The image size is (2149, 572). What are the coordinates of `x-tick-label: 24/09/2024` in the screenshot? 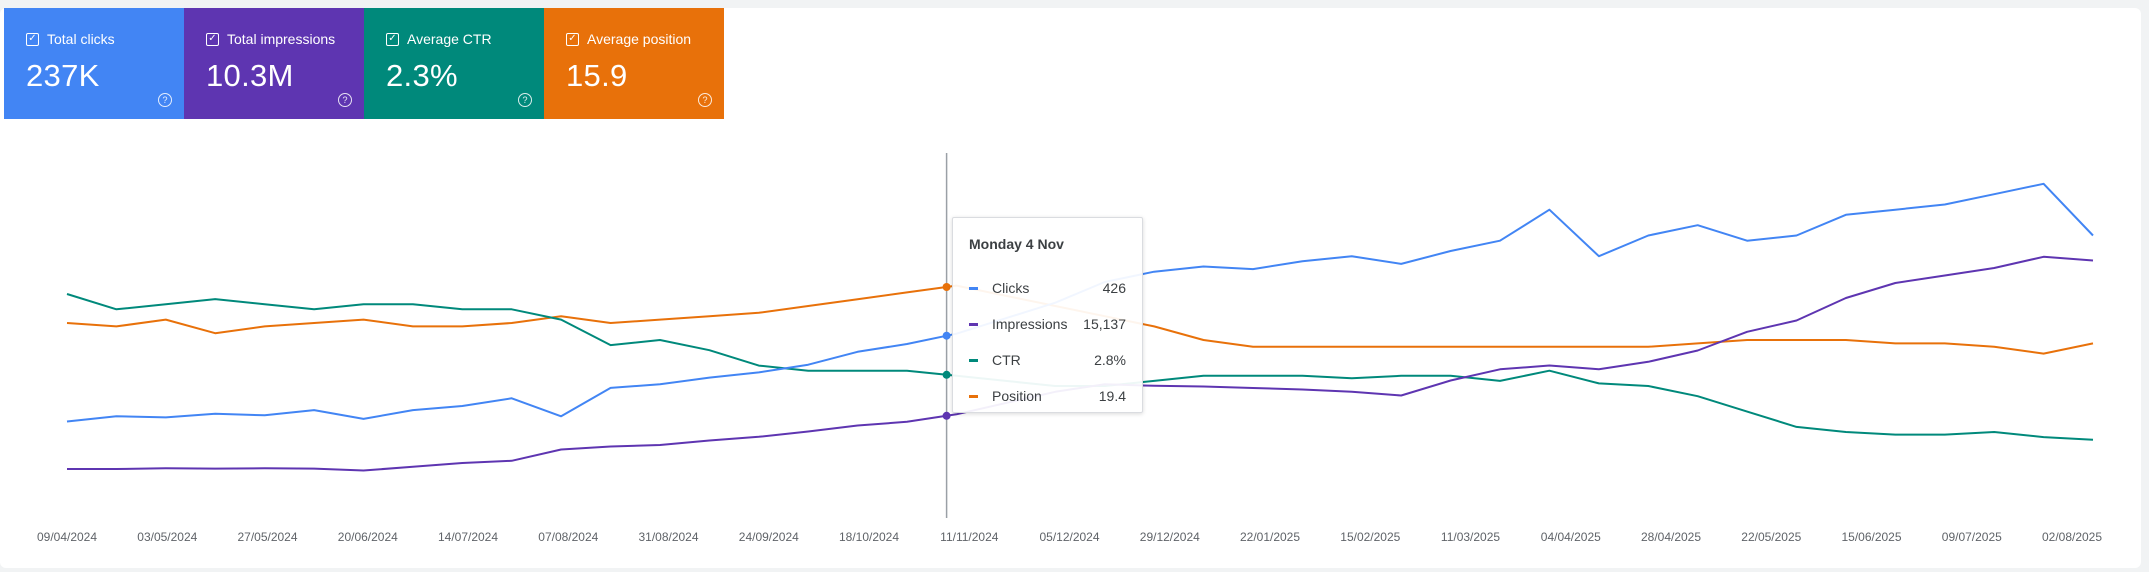 It's located at (769, 537).